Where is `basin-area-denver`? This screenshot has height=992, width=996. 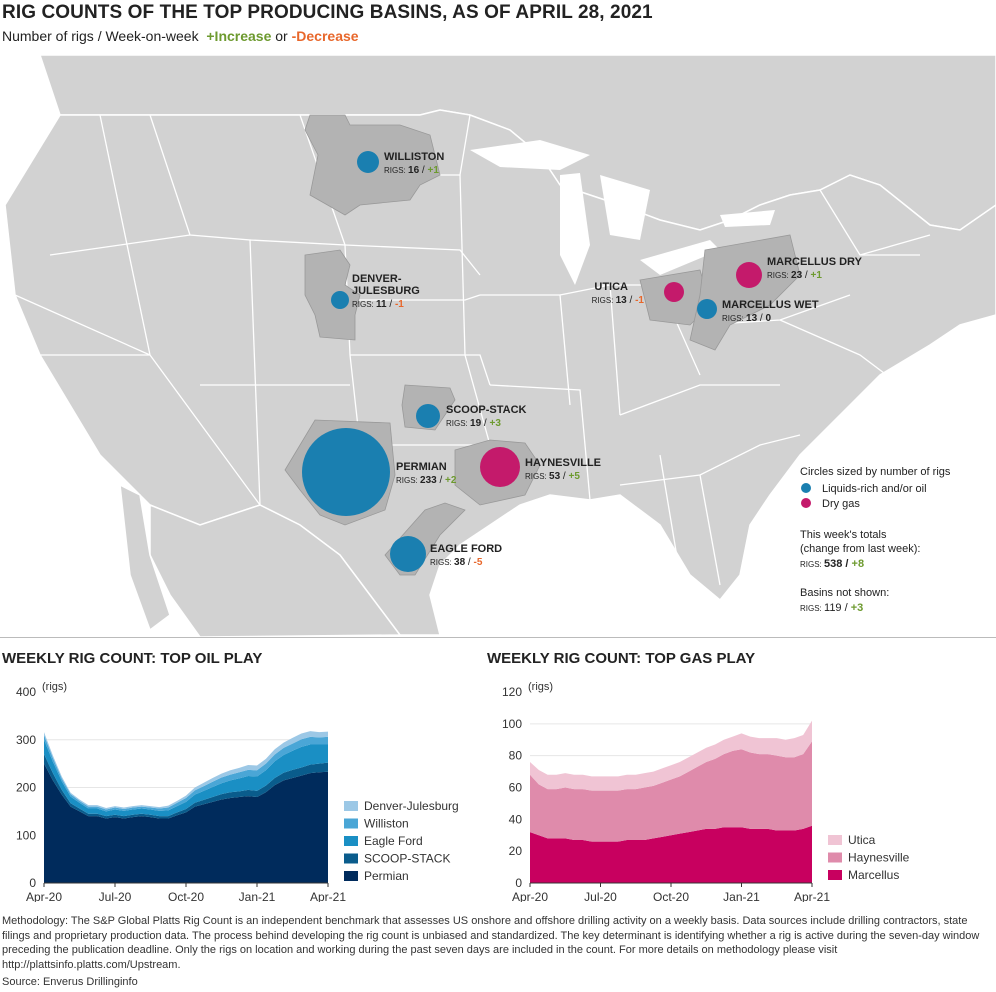 basin-area-denver is located at coordinates (332, 295).